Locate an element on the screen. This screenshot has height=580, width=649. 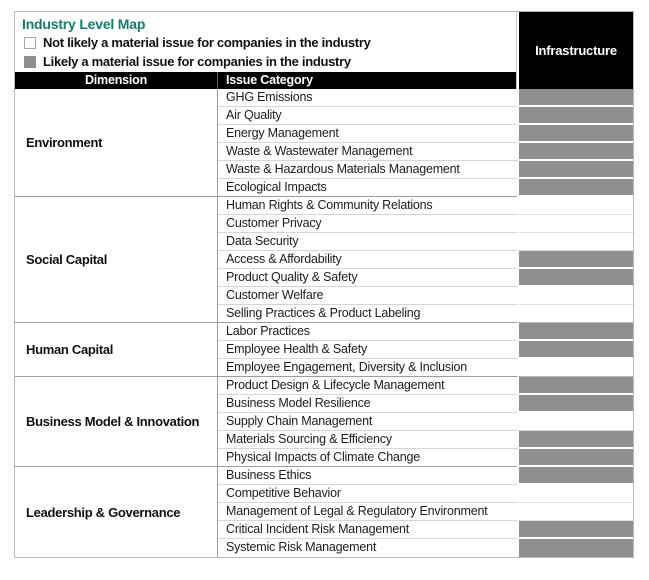
issue-category-cell: Selling Practices & Product Labeling is located at coordinates (367, 314).